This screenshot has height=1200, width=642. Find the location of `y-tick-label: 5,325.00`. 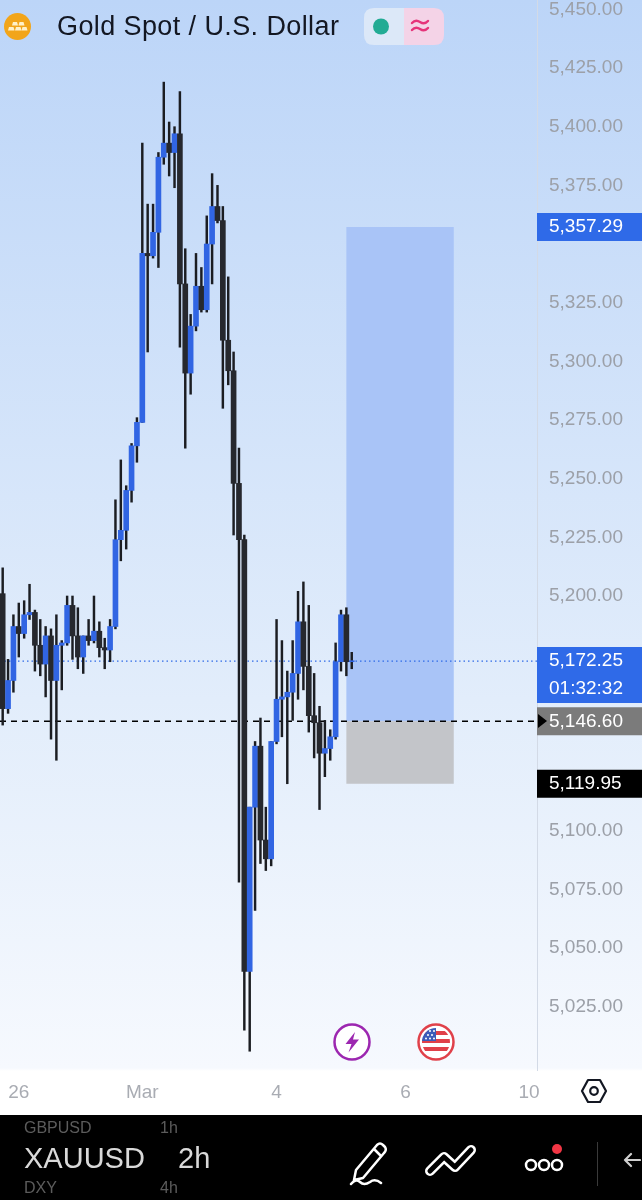

y-tick-label: 5,325.00 is located at coordinates (586, 301).